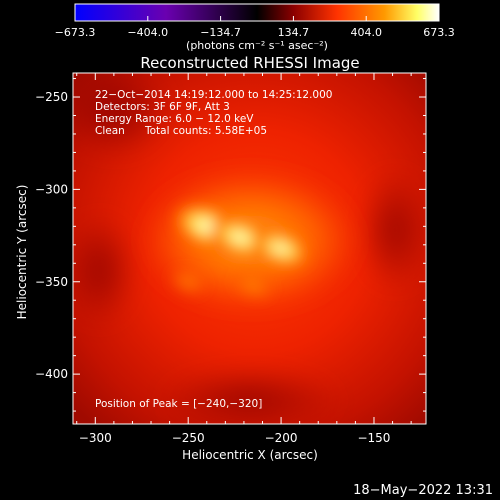 The height and width of the screenshot is (500, 500). What do you see at coordinates (239, 252) in the screenshot?
I see `source-layer` at bounding box center [239, 252].